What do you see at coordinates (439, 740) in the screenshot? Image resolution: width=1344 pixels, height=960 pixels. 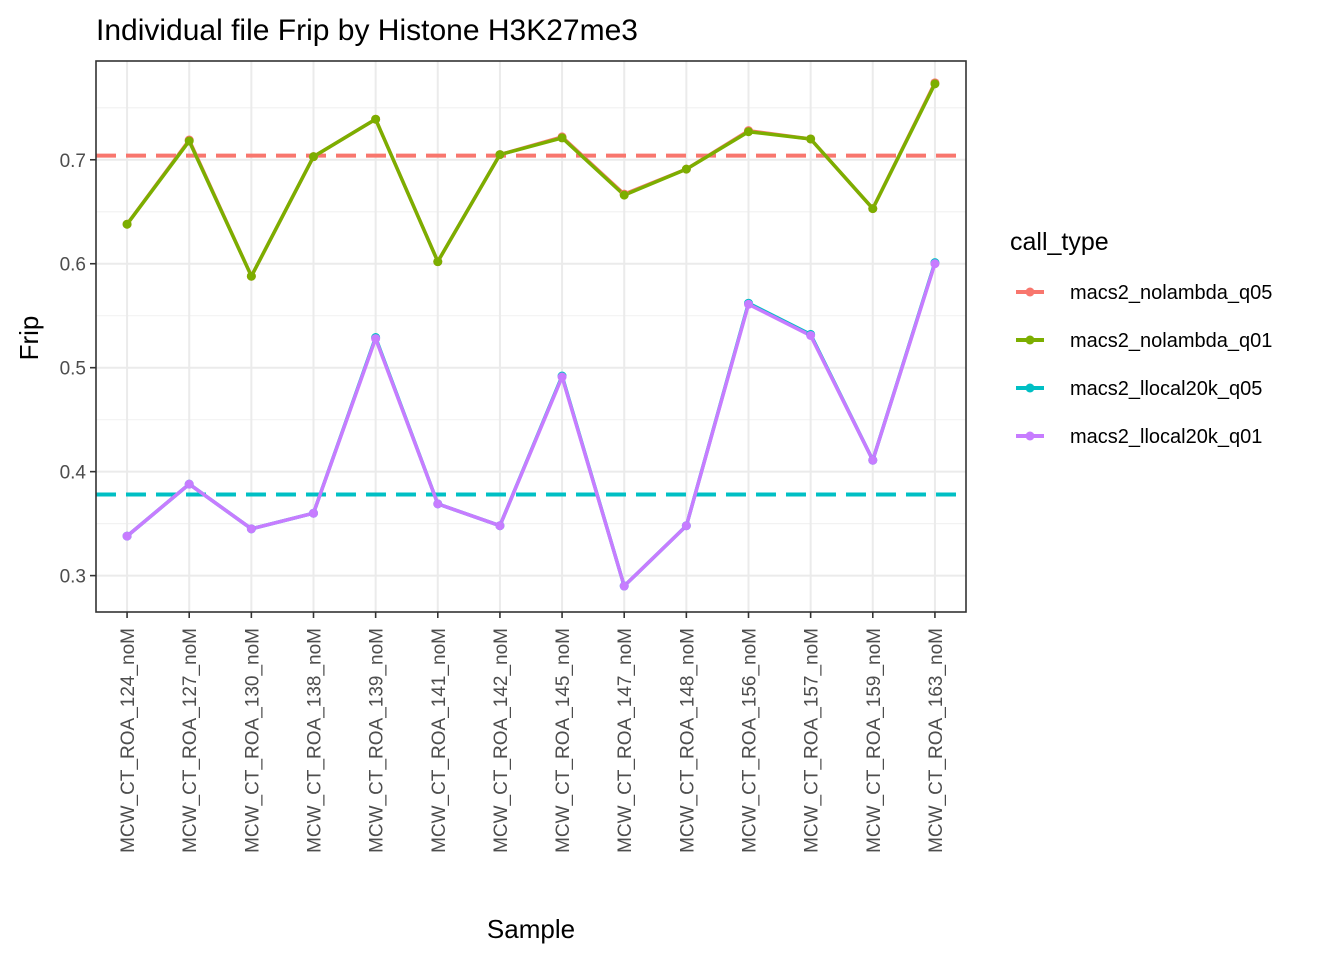 I see `x-tick-label: MCW_CT_ROA_141_noM` at bounding box center [439, 740].